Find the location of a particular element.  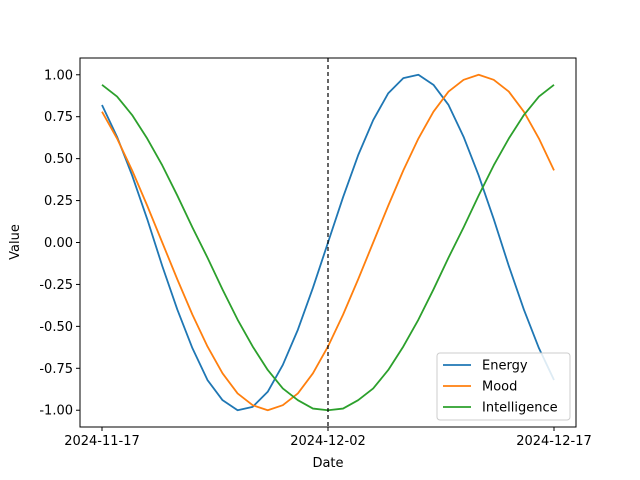

legend-label: Energy is located at coordinates (505, 366).